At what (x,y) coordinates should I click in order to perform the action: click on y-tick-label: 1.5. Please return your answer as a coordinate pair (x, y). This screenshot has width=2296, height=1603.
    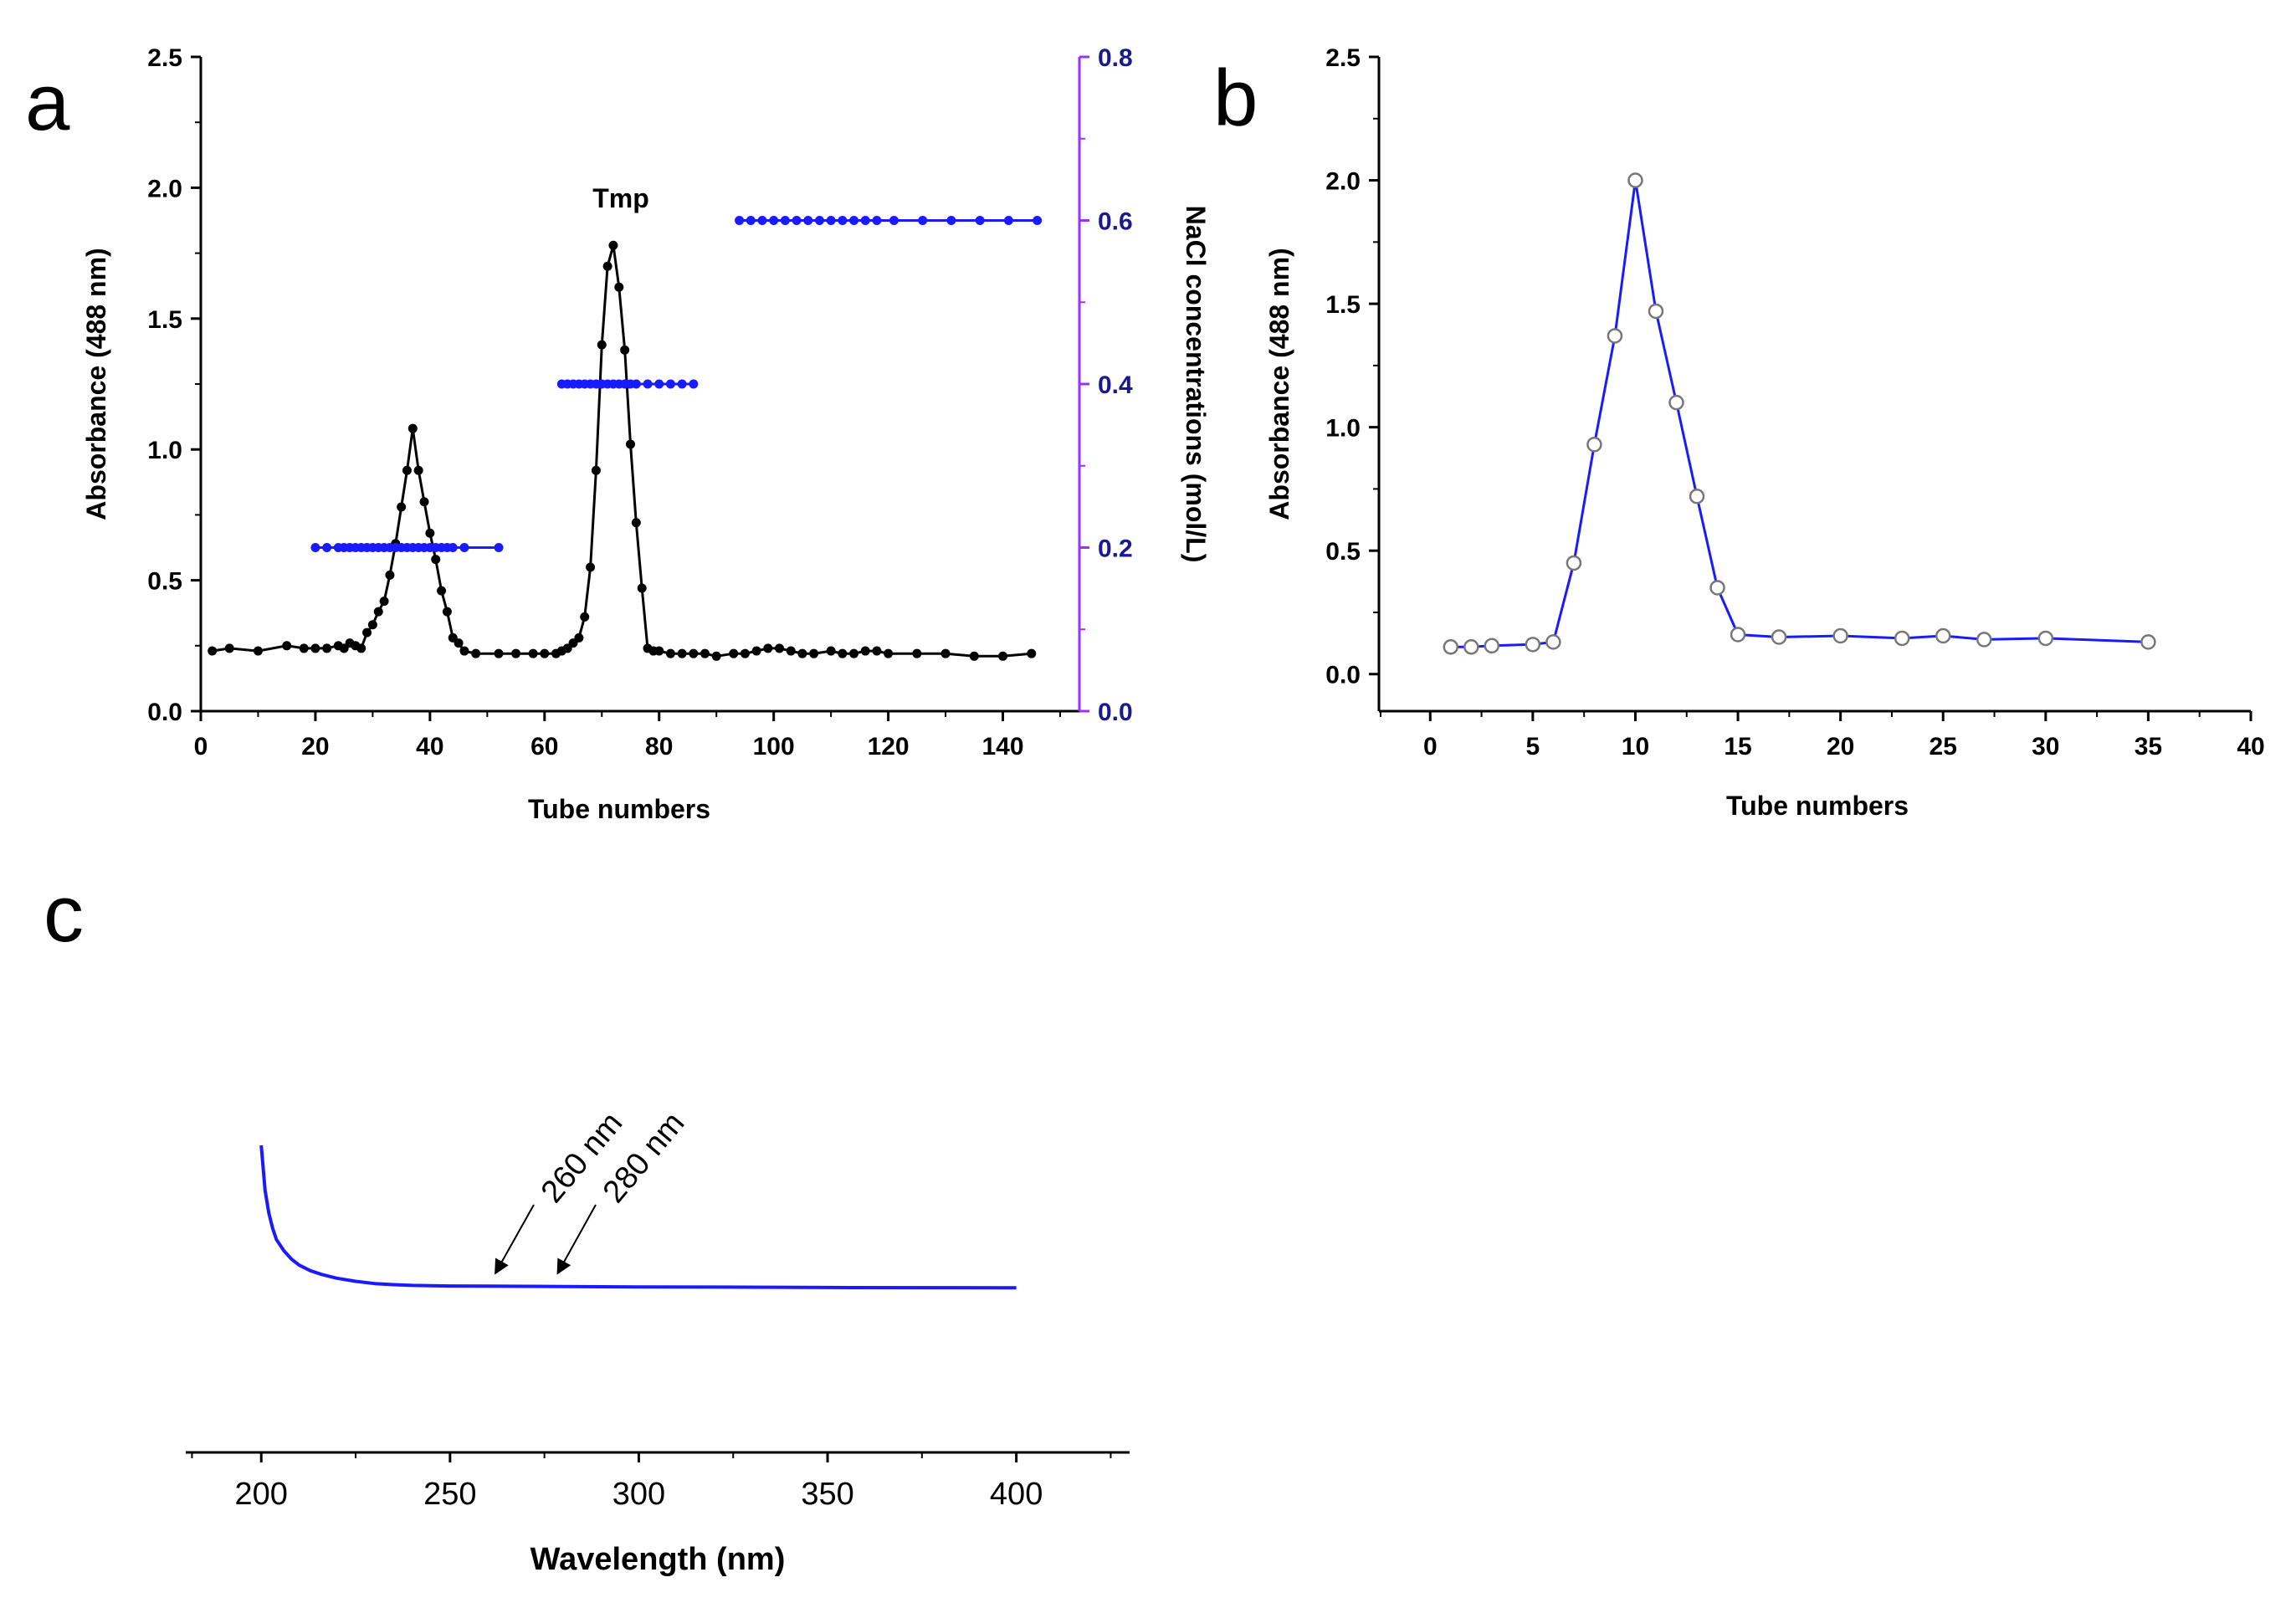
    Looking at the image, I should click on (1343, 305).